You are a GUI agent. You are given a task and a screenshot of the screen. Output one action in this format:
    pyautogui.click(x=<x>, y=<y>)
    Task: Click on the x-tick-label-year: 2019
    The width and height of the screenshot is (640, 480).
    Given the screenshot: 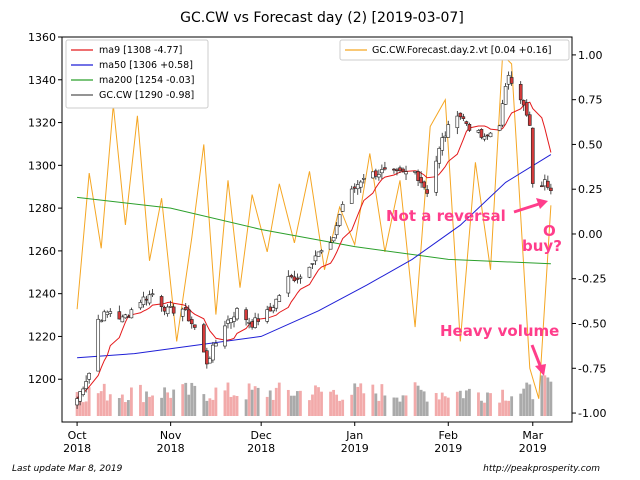 What is the action you would take?
    pyautogui.click(x=355, y=448)
    